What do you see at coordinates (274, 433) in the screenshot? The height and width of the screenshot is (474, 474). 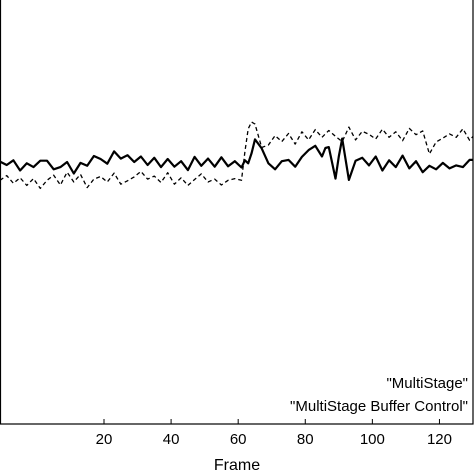 I see `x-axis-ticks: 20 40 60 80 100 120` at bounding box center [274, 433].